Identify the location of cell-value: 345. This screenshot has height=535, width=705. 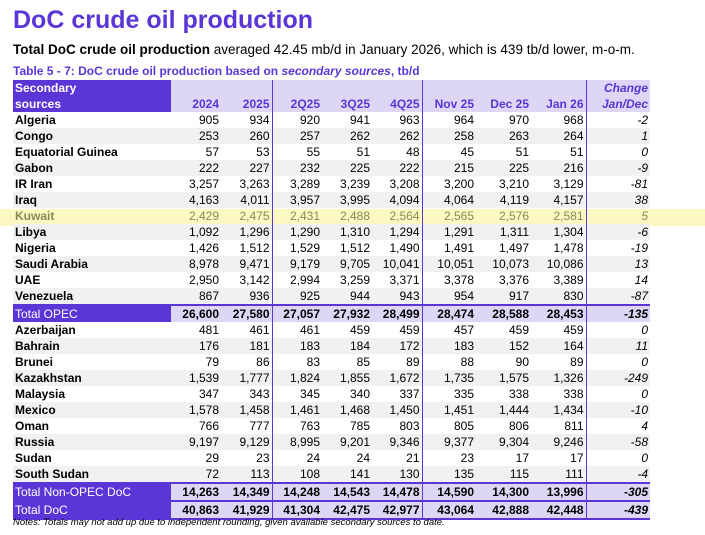
(309, 394).